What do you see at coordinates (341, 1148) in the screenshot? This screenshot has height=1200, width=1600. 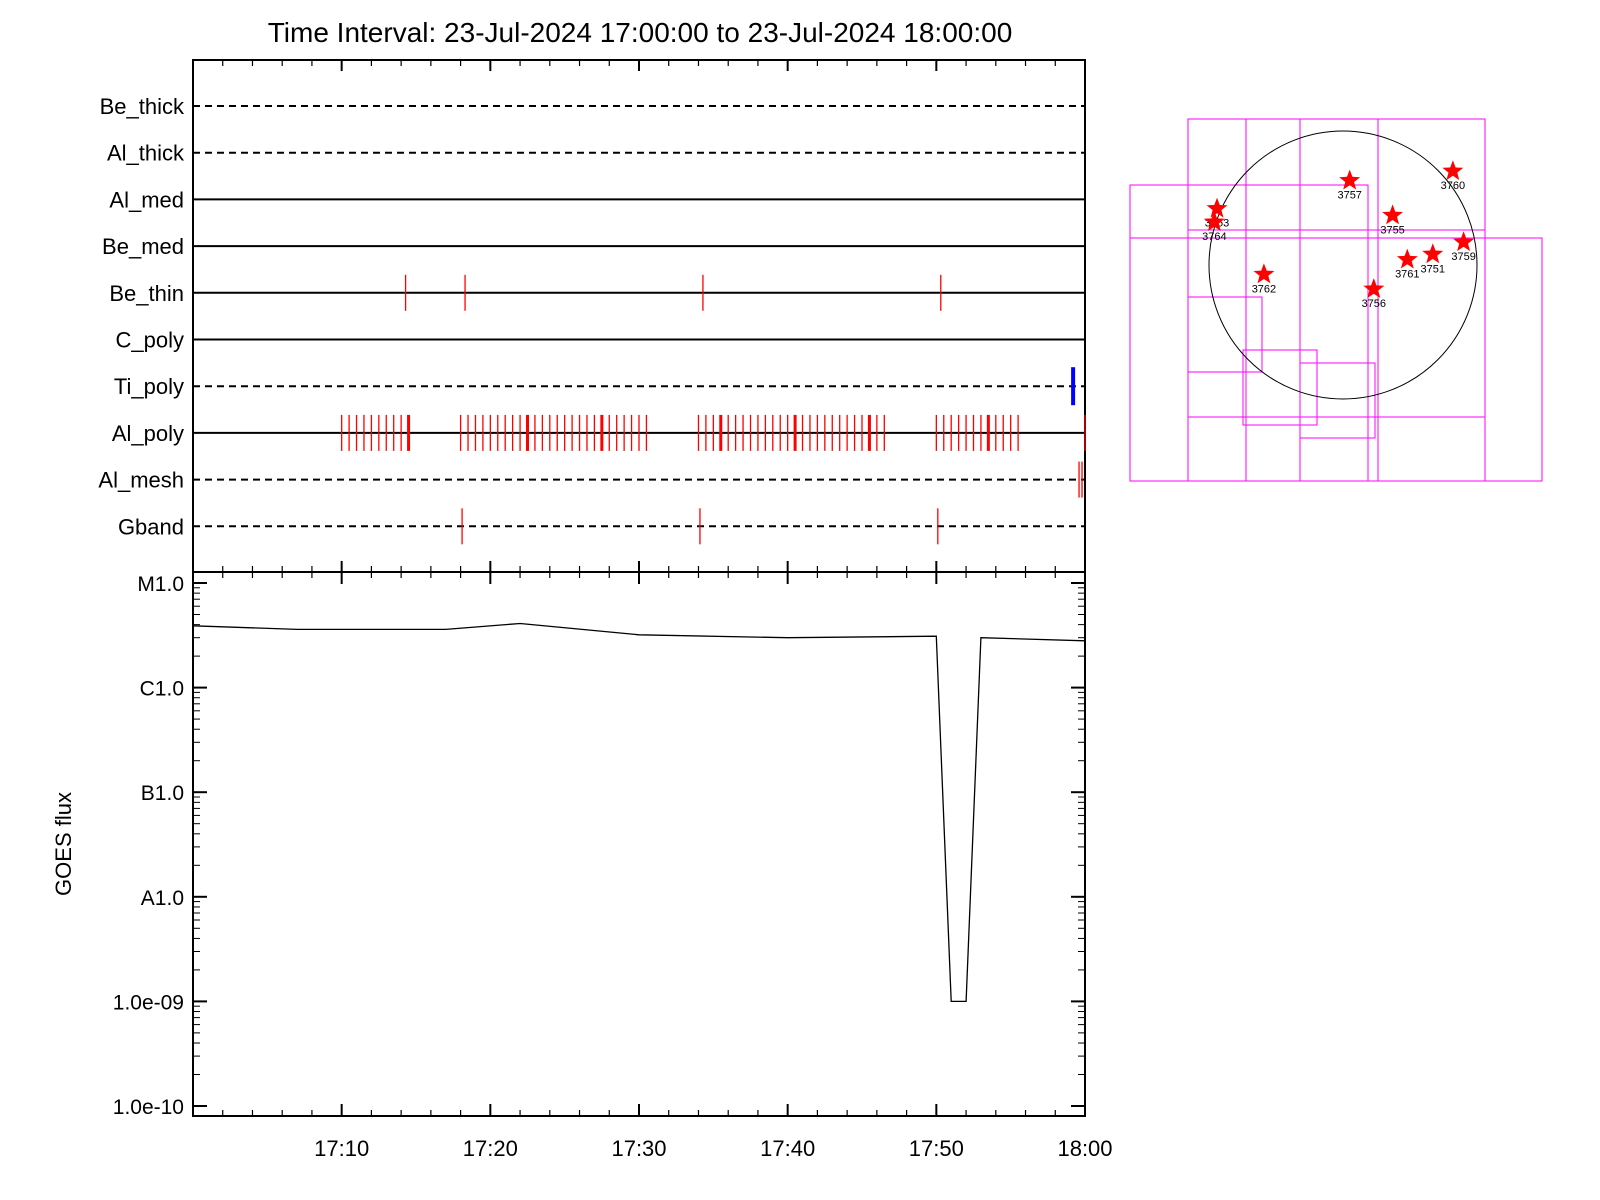 I see `x-tick-label: 17:10` at bounding box center [341, 1148].